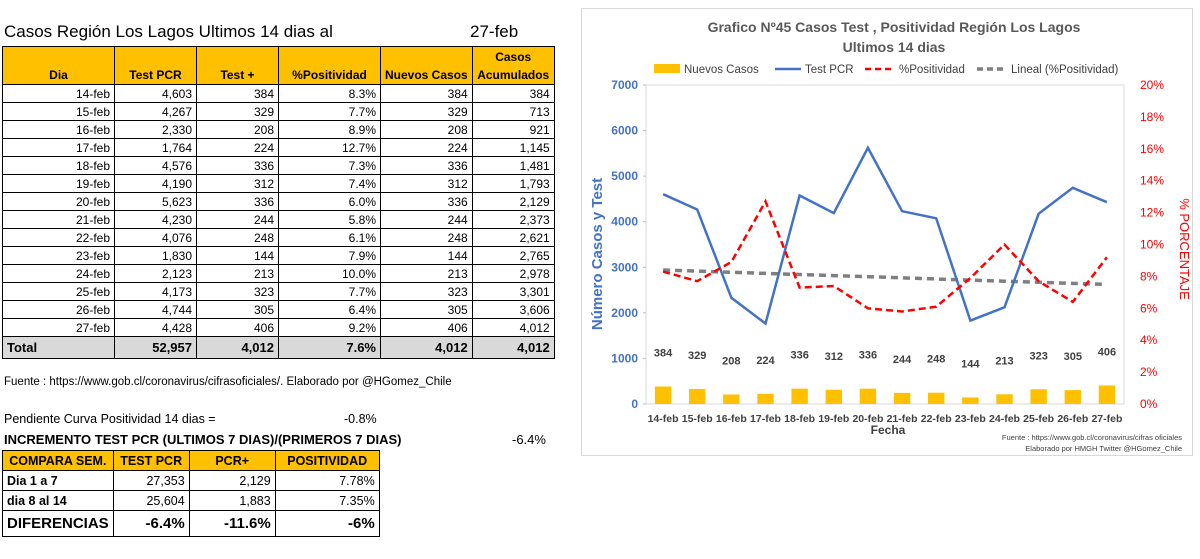  What do you see at coordinates (58, 500) in the screenshot?
I see `compare-cell: dia 8 al 14` at bounding box center [58, 500].